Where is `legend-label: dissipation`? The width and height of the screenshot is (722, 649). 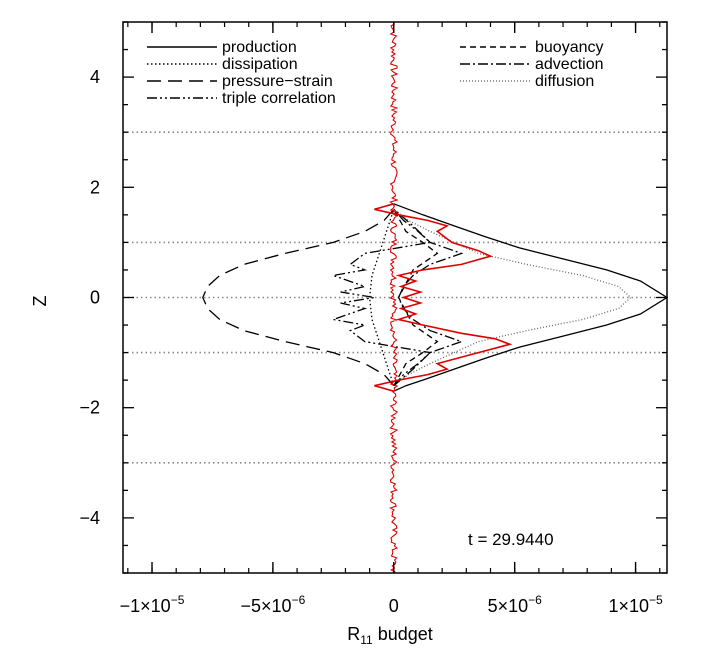
legend-label: dissipation is located at coordinates (260, 64).